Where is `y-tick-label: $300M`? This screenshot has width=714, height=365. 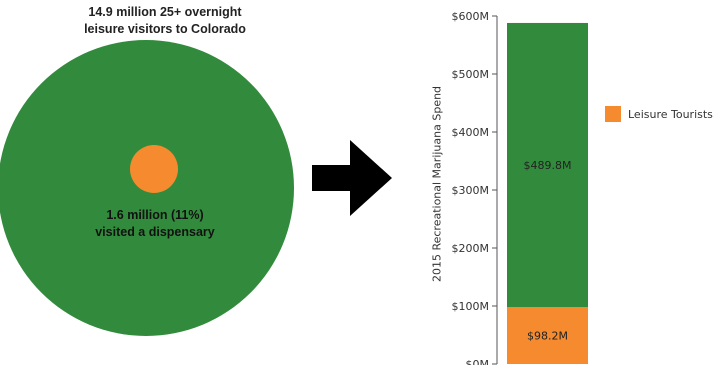 y-tick-label: $300M is located at coordinates (471, 190).